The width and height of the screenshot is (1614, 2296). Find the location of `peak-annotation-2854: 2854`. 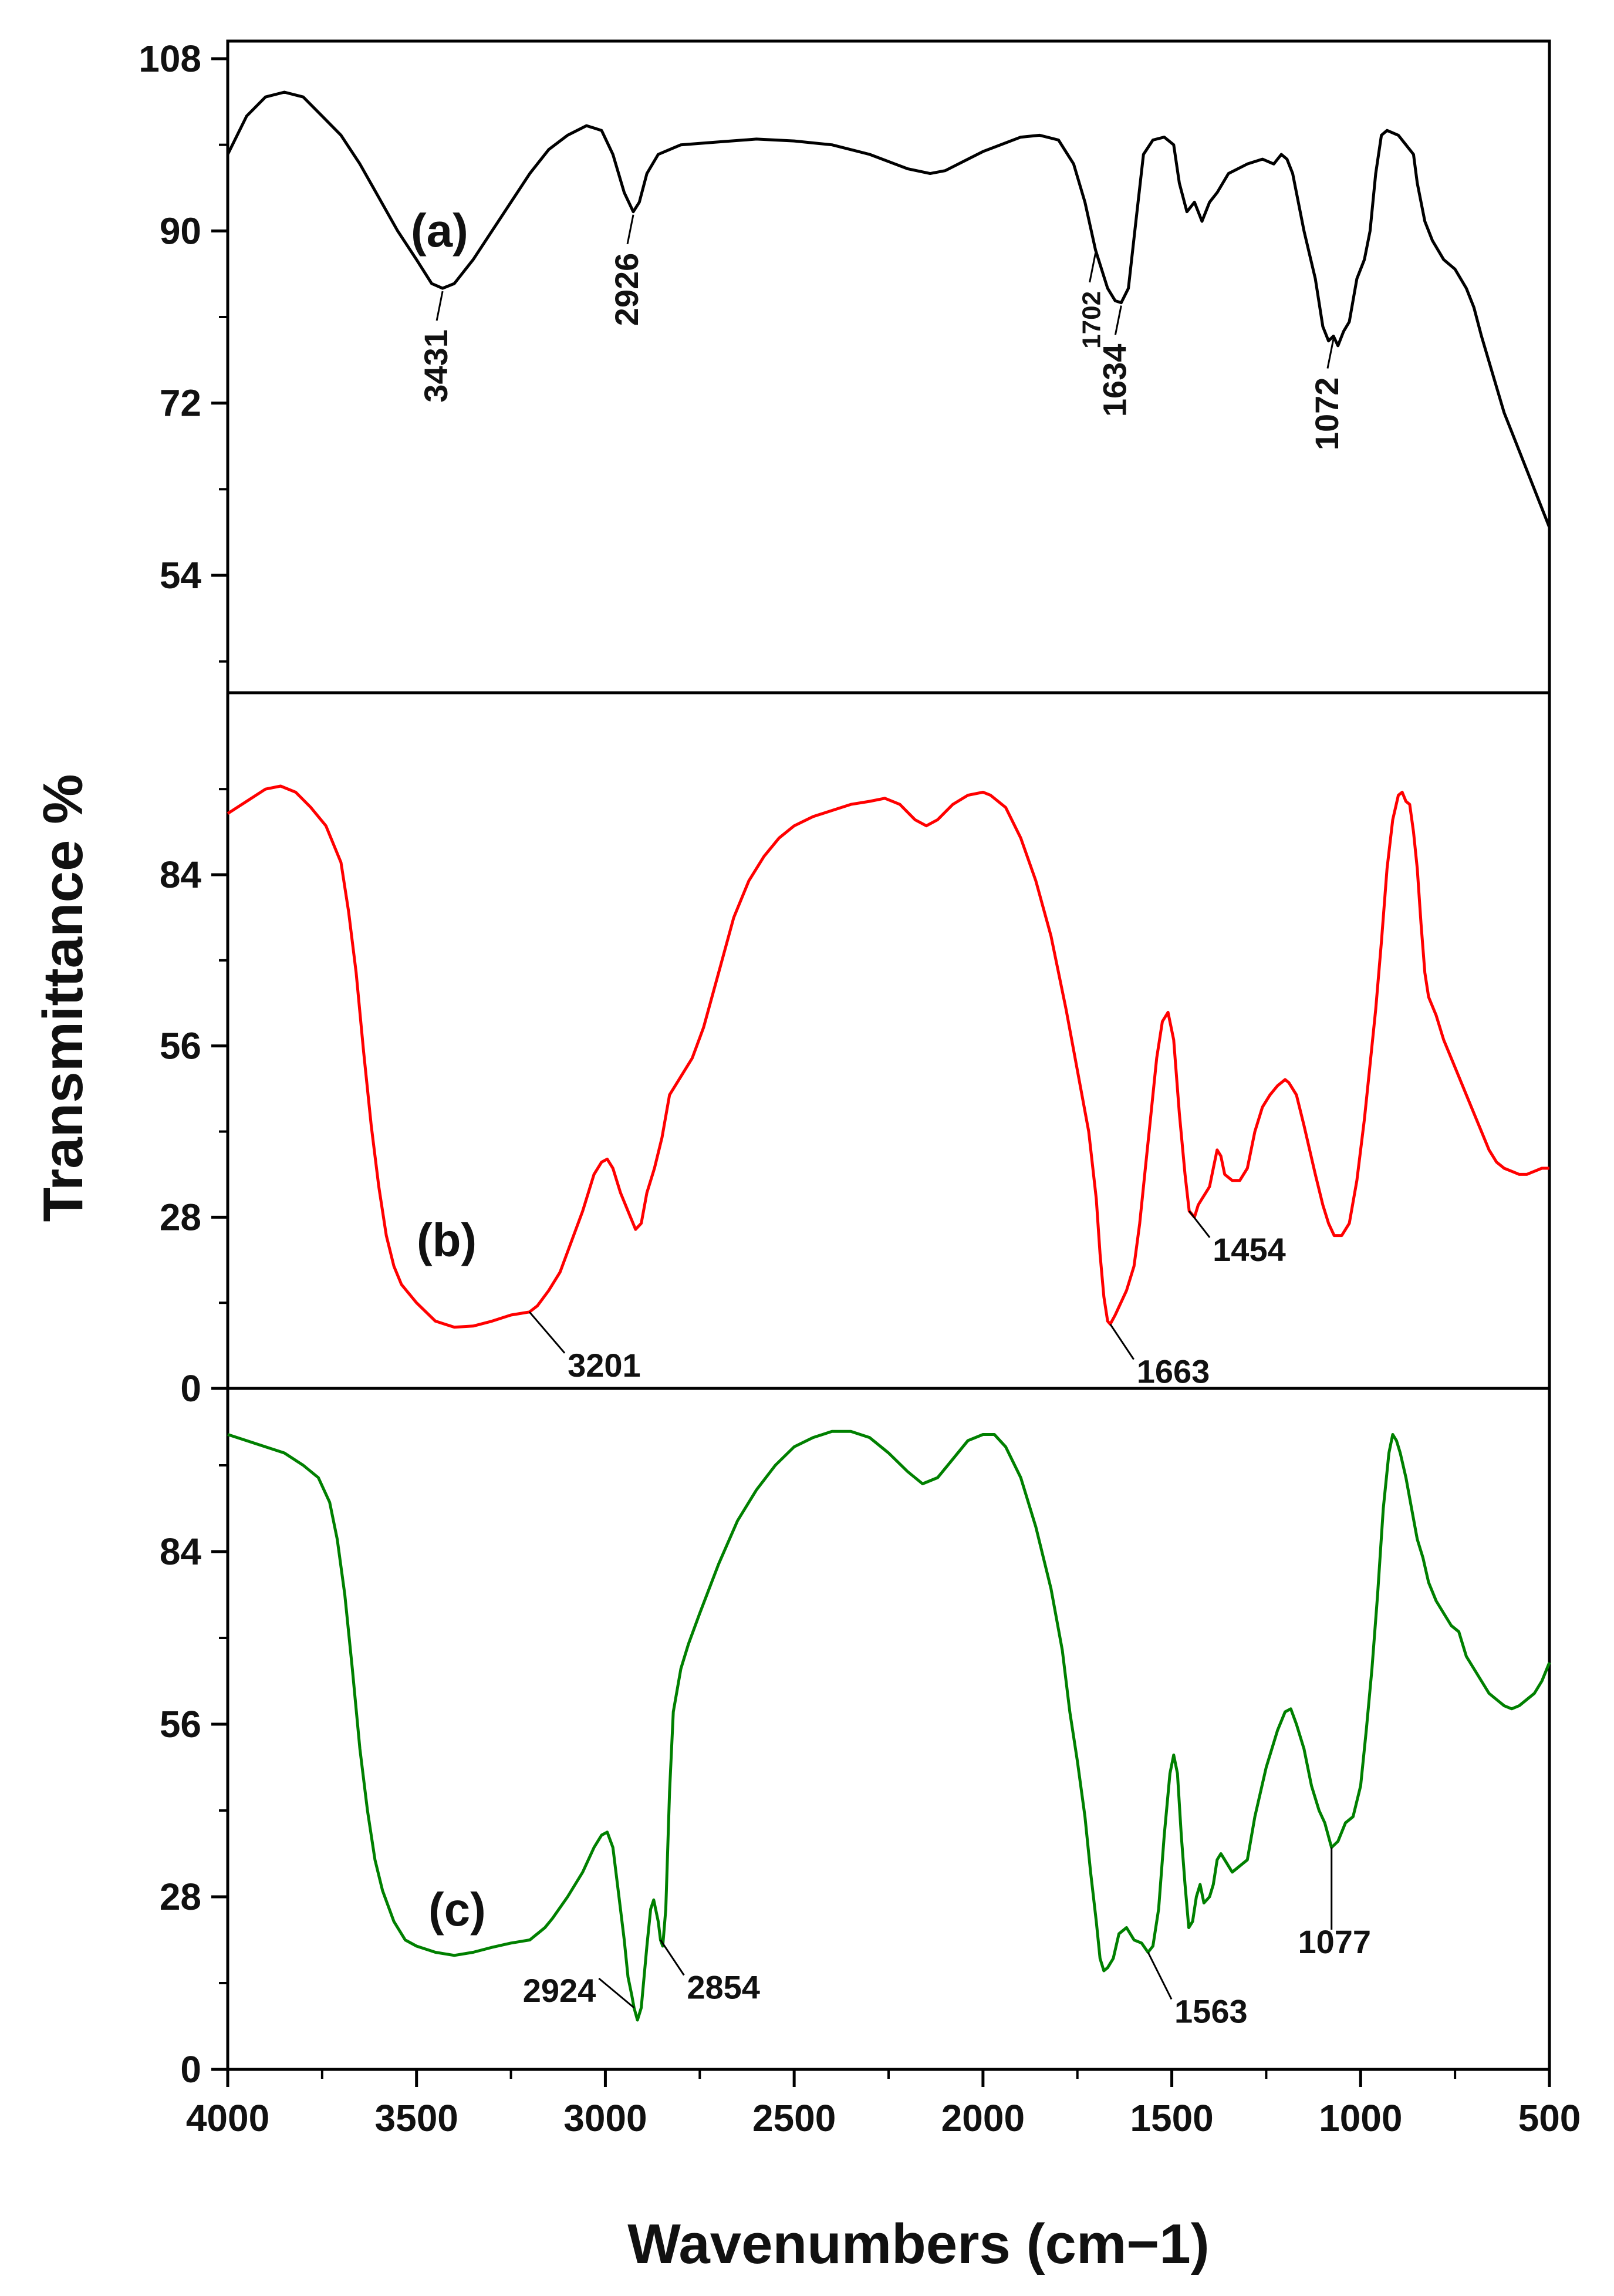

peak-annotation-2854: 2854 is located at coordinates (710, 1972).